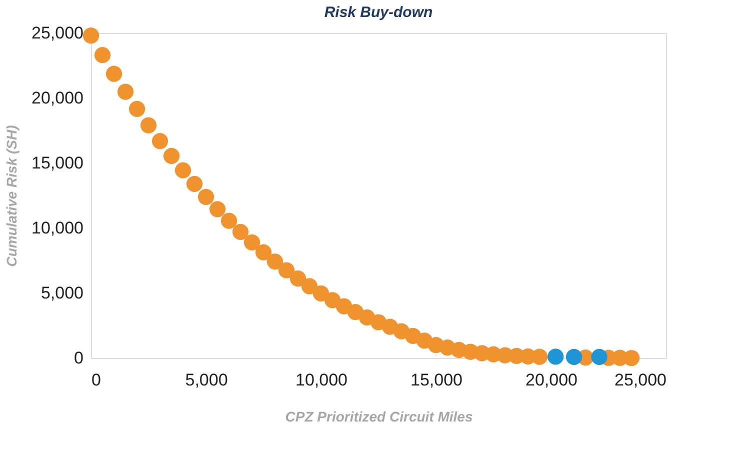 This screenshot has height=472, width=753. What do you see at coordinates (378, 12) in the screenshot?
I see `chart-title: Risk Buy-down` at bounding box center [378, 12].